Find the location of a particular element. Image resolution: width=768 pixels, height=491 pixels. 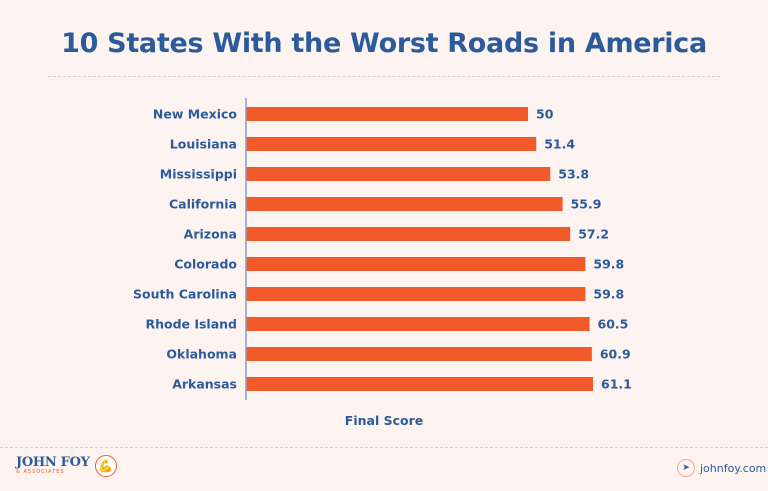

category-label: California is located at coordinates (203, 204).